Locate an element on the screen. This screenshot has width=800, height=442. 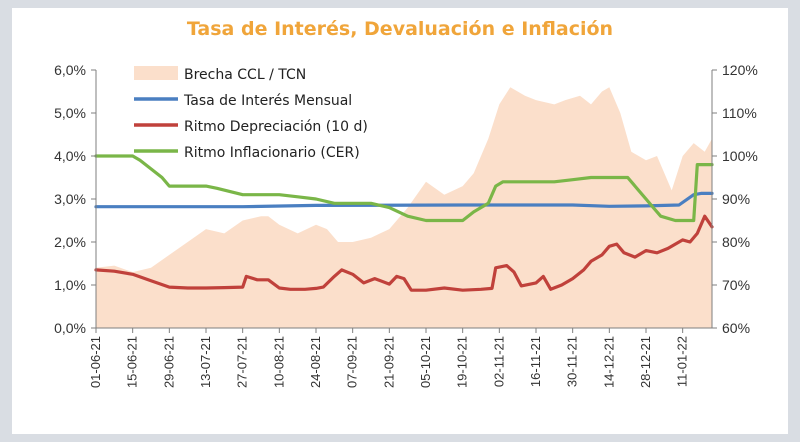
x-tick-label: 07-09-21 is located at coordinates (352, 362).